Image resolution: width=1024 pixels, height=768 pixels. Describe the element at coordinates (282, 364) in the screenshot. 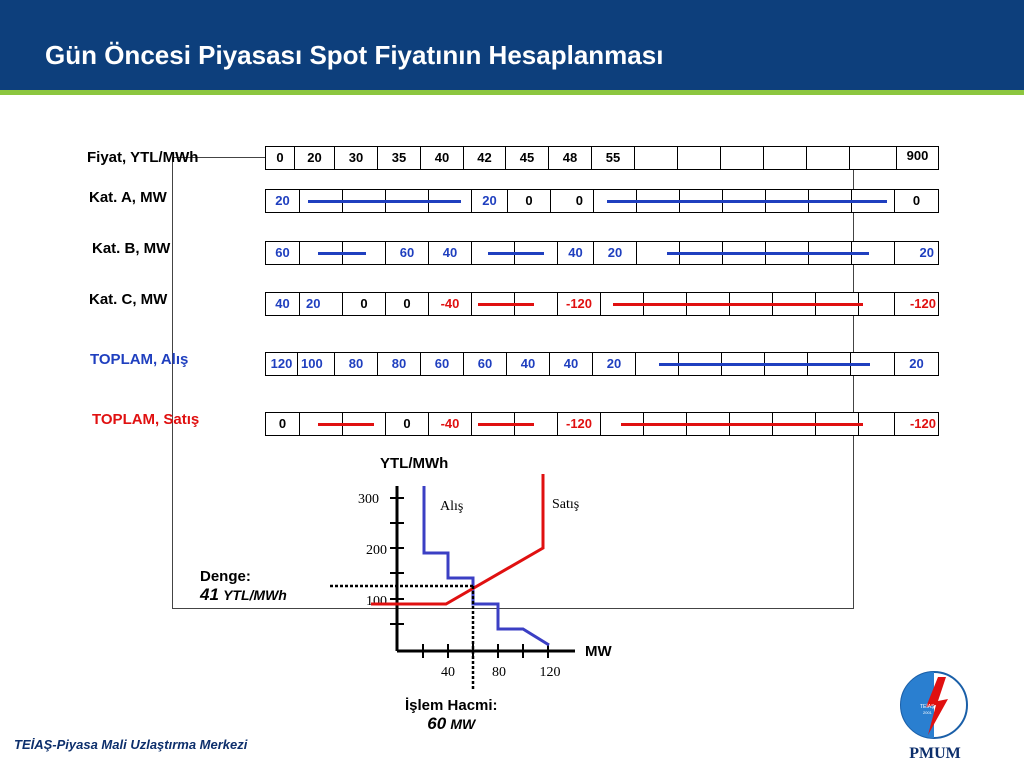

I see `cell-toplam-alis: 120` at that location.